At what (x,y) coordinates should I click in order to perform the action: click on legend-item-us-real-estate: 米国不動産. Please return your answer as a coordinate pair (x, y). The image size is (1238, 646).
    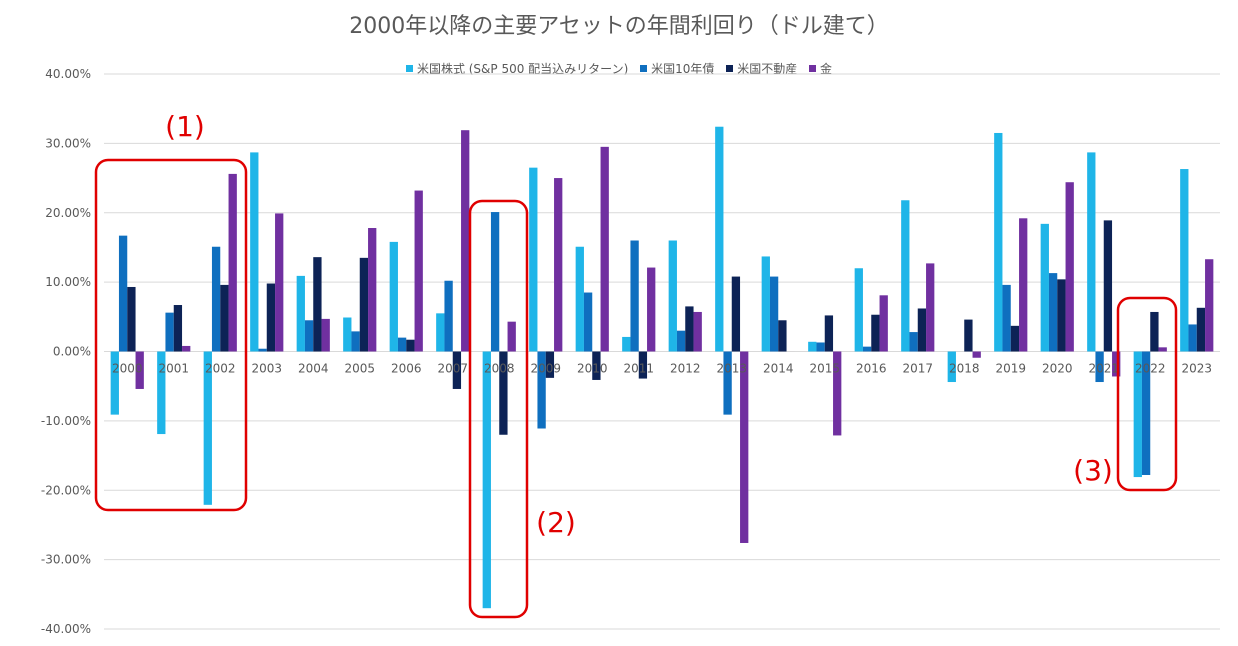
    Looking at the image, I should click on (761, 68).